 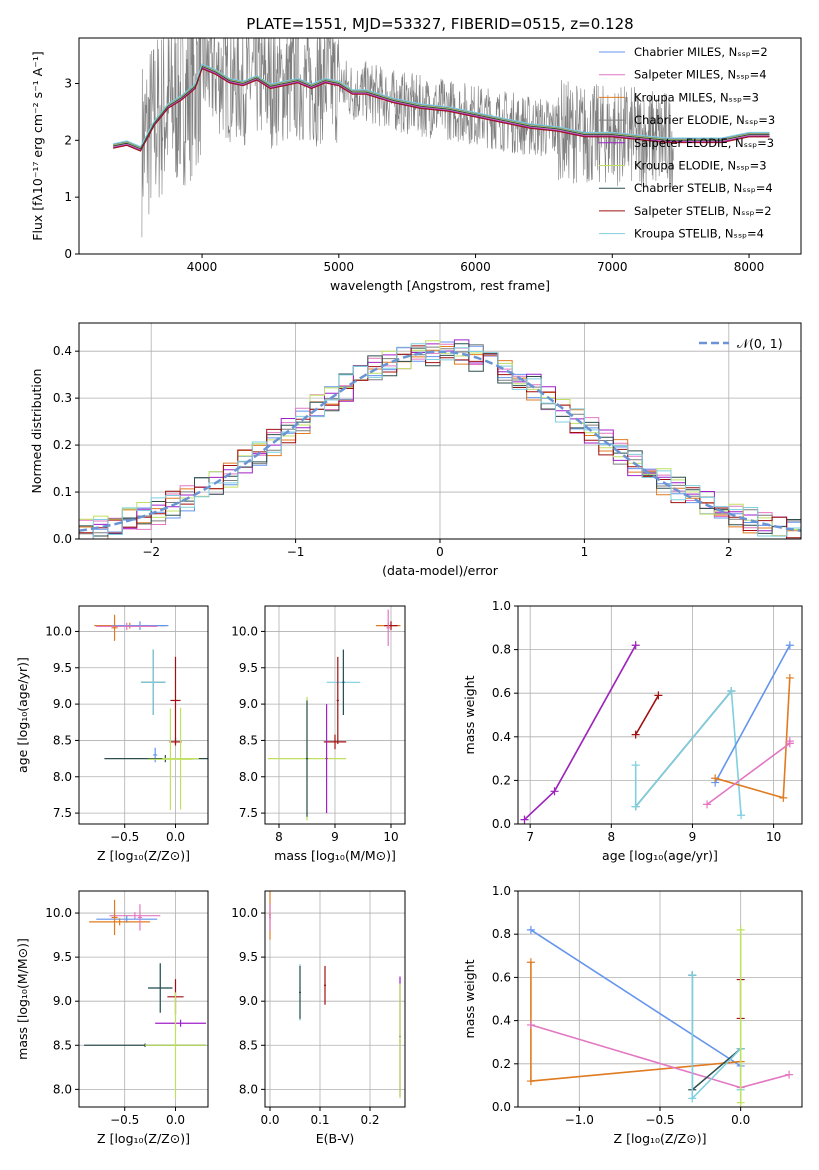 What do you see at coordinates (124, 837) in the screenshot?
I see `x-tick-label: −0.5` at bounding box center [124, 837].